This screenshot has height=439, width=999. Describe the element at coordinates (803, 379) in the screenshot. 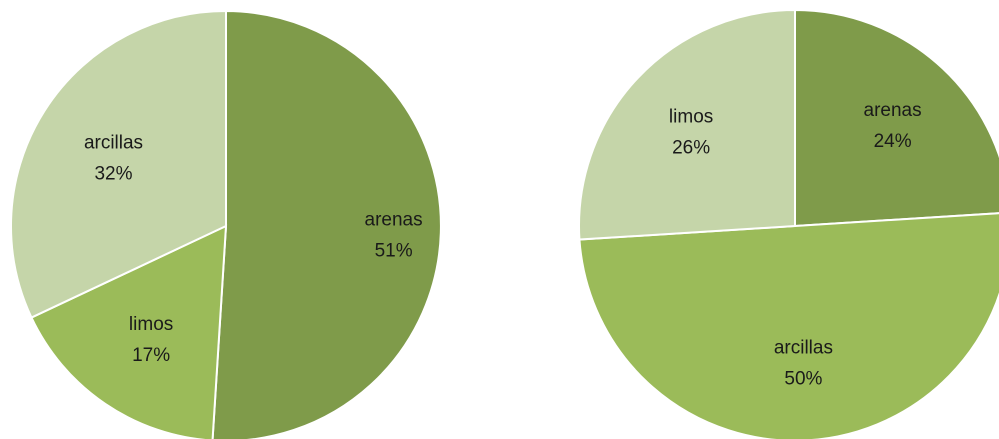

I see `slice-percent-label: 50%` at that location.